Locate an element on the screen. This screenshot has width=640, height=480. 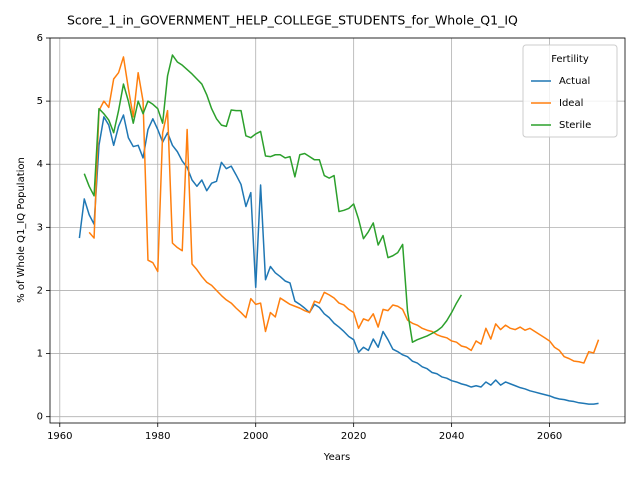
legend-label: Sterile is located at coordinates (575, 125).